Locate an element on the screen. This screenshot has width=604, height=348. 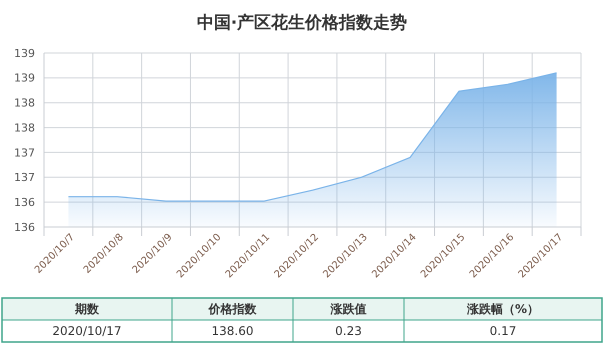
text: 0.17 is located at coordinates (503, 331).